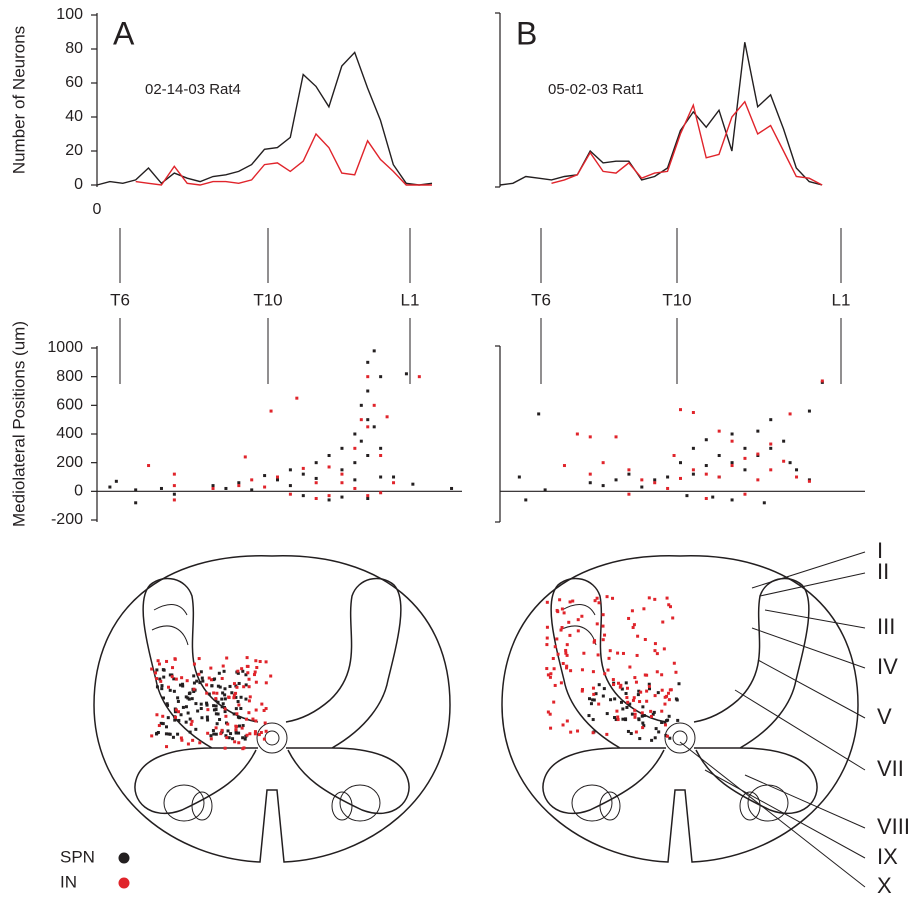 This screenshot has height=901, width=915. What do you see at coordinates (77, 856) in the screenshot?
I see `legend-label: SPN` at bounding box center [77, 856].